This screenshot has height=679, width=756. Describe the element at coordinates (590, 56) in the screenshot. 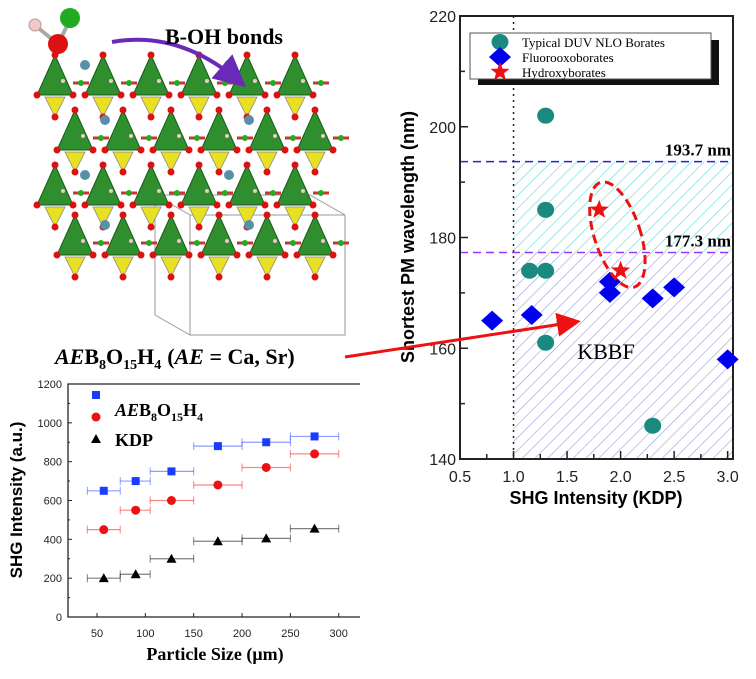

I see `legend-box` at that location.